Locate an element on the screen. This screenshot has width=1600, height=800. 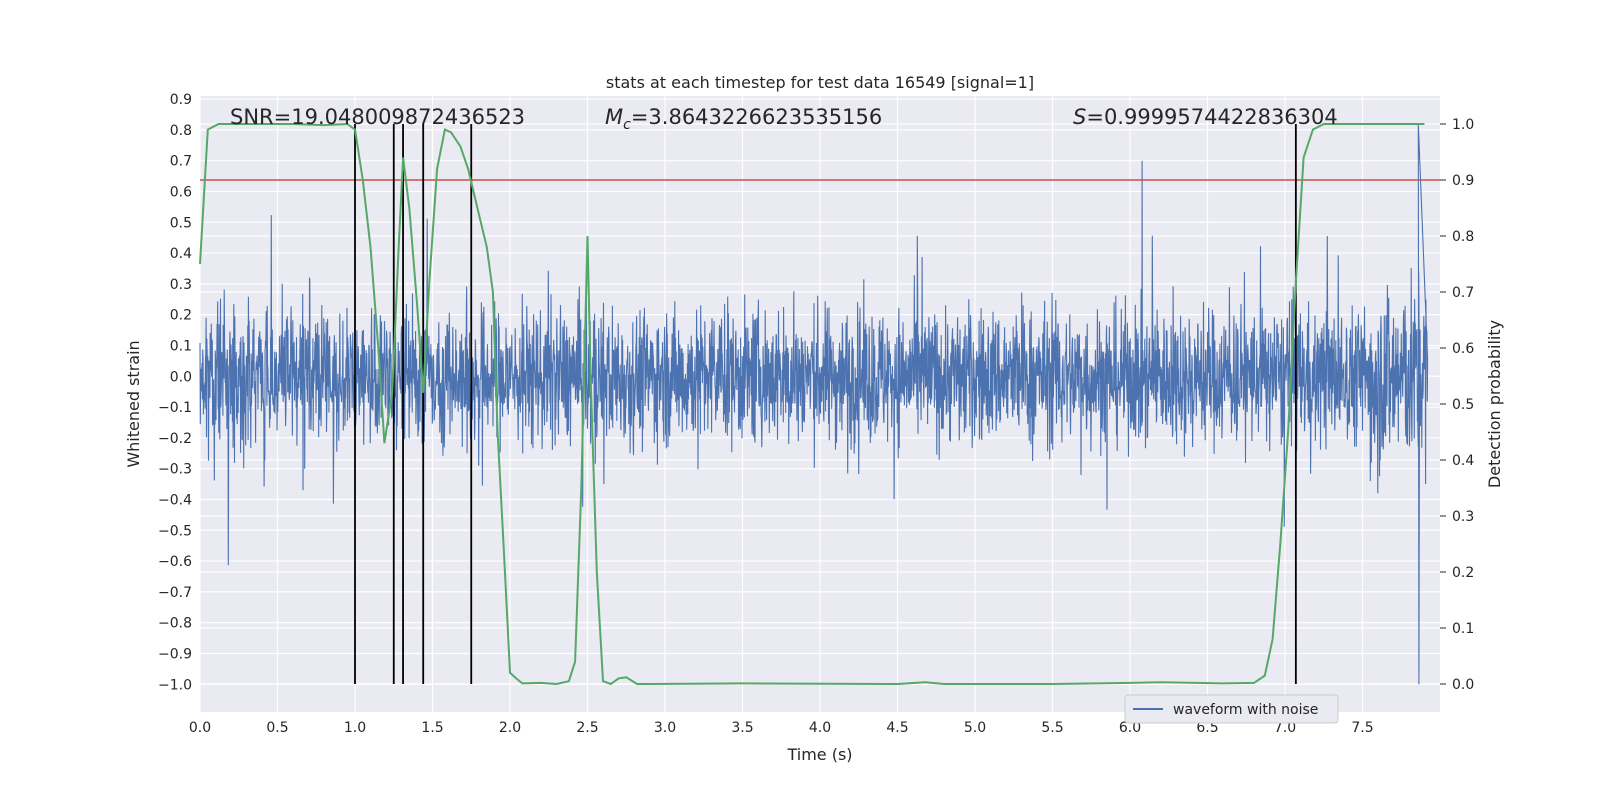
y-right-tick-label: 0.0 is located at coordinates (1463, 685).